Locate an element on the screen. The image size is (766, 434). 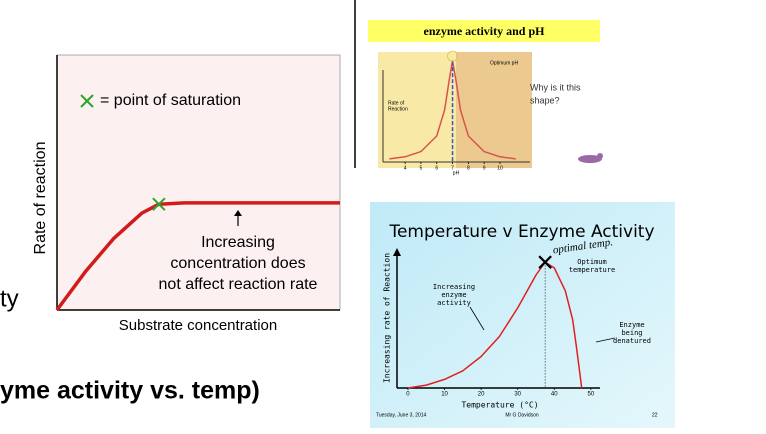
peak-label: Optimum pH is located at coordinates (504, 63).